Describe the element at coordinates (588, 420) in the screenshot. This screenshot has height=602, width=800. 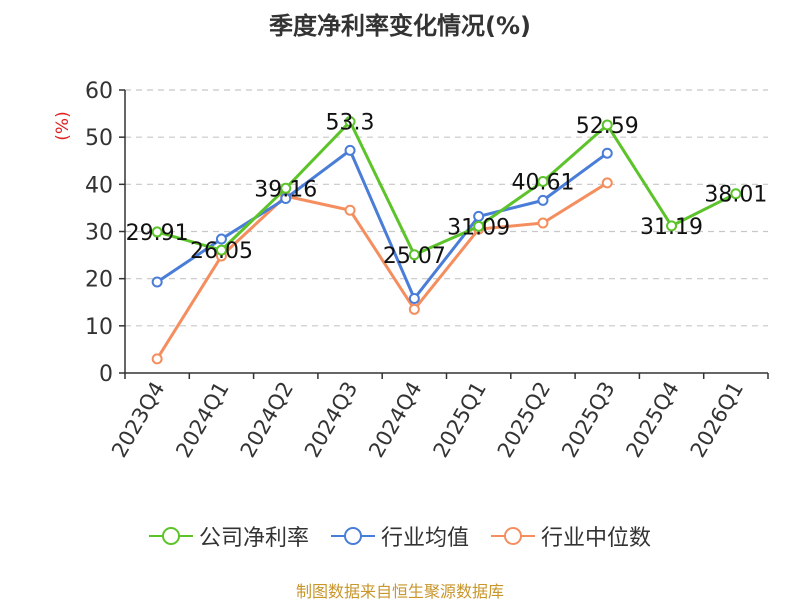
I see `x-tick-label: 2025Q3` at that location.